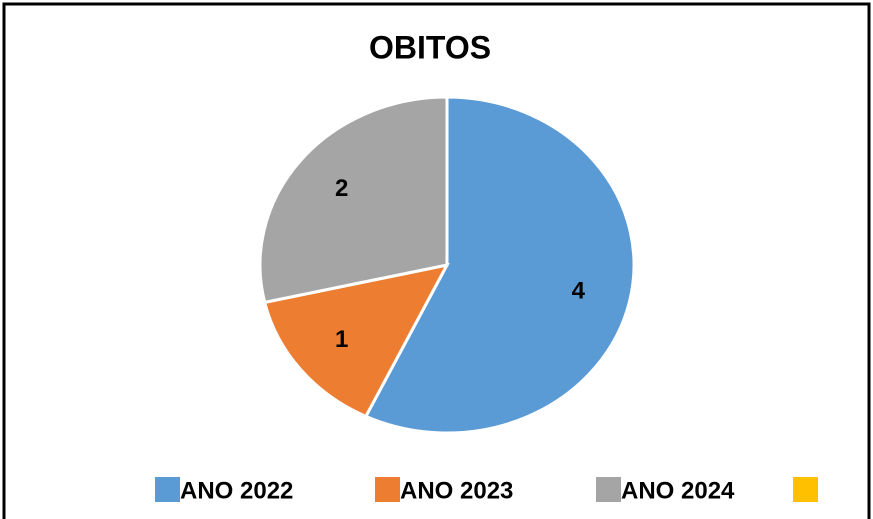 This screenshot has width=873, height=519. Describe the element at coordinates (678, 490) in the screenshot. I see `legend-label: ANO 2024` at that location.